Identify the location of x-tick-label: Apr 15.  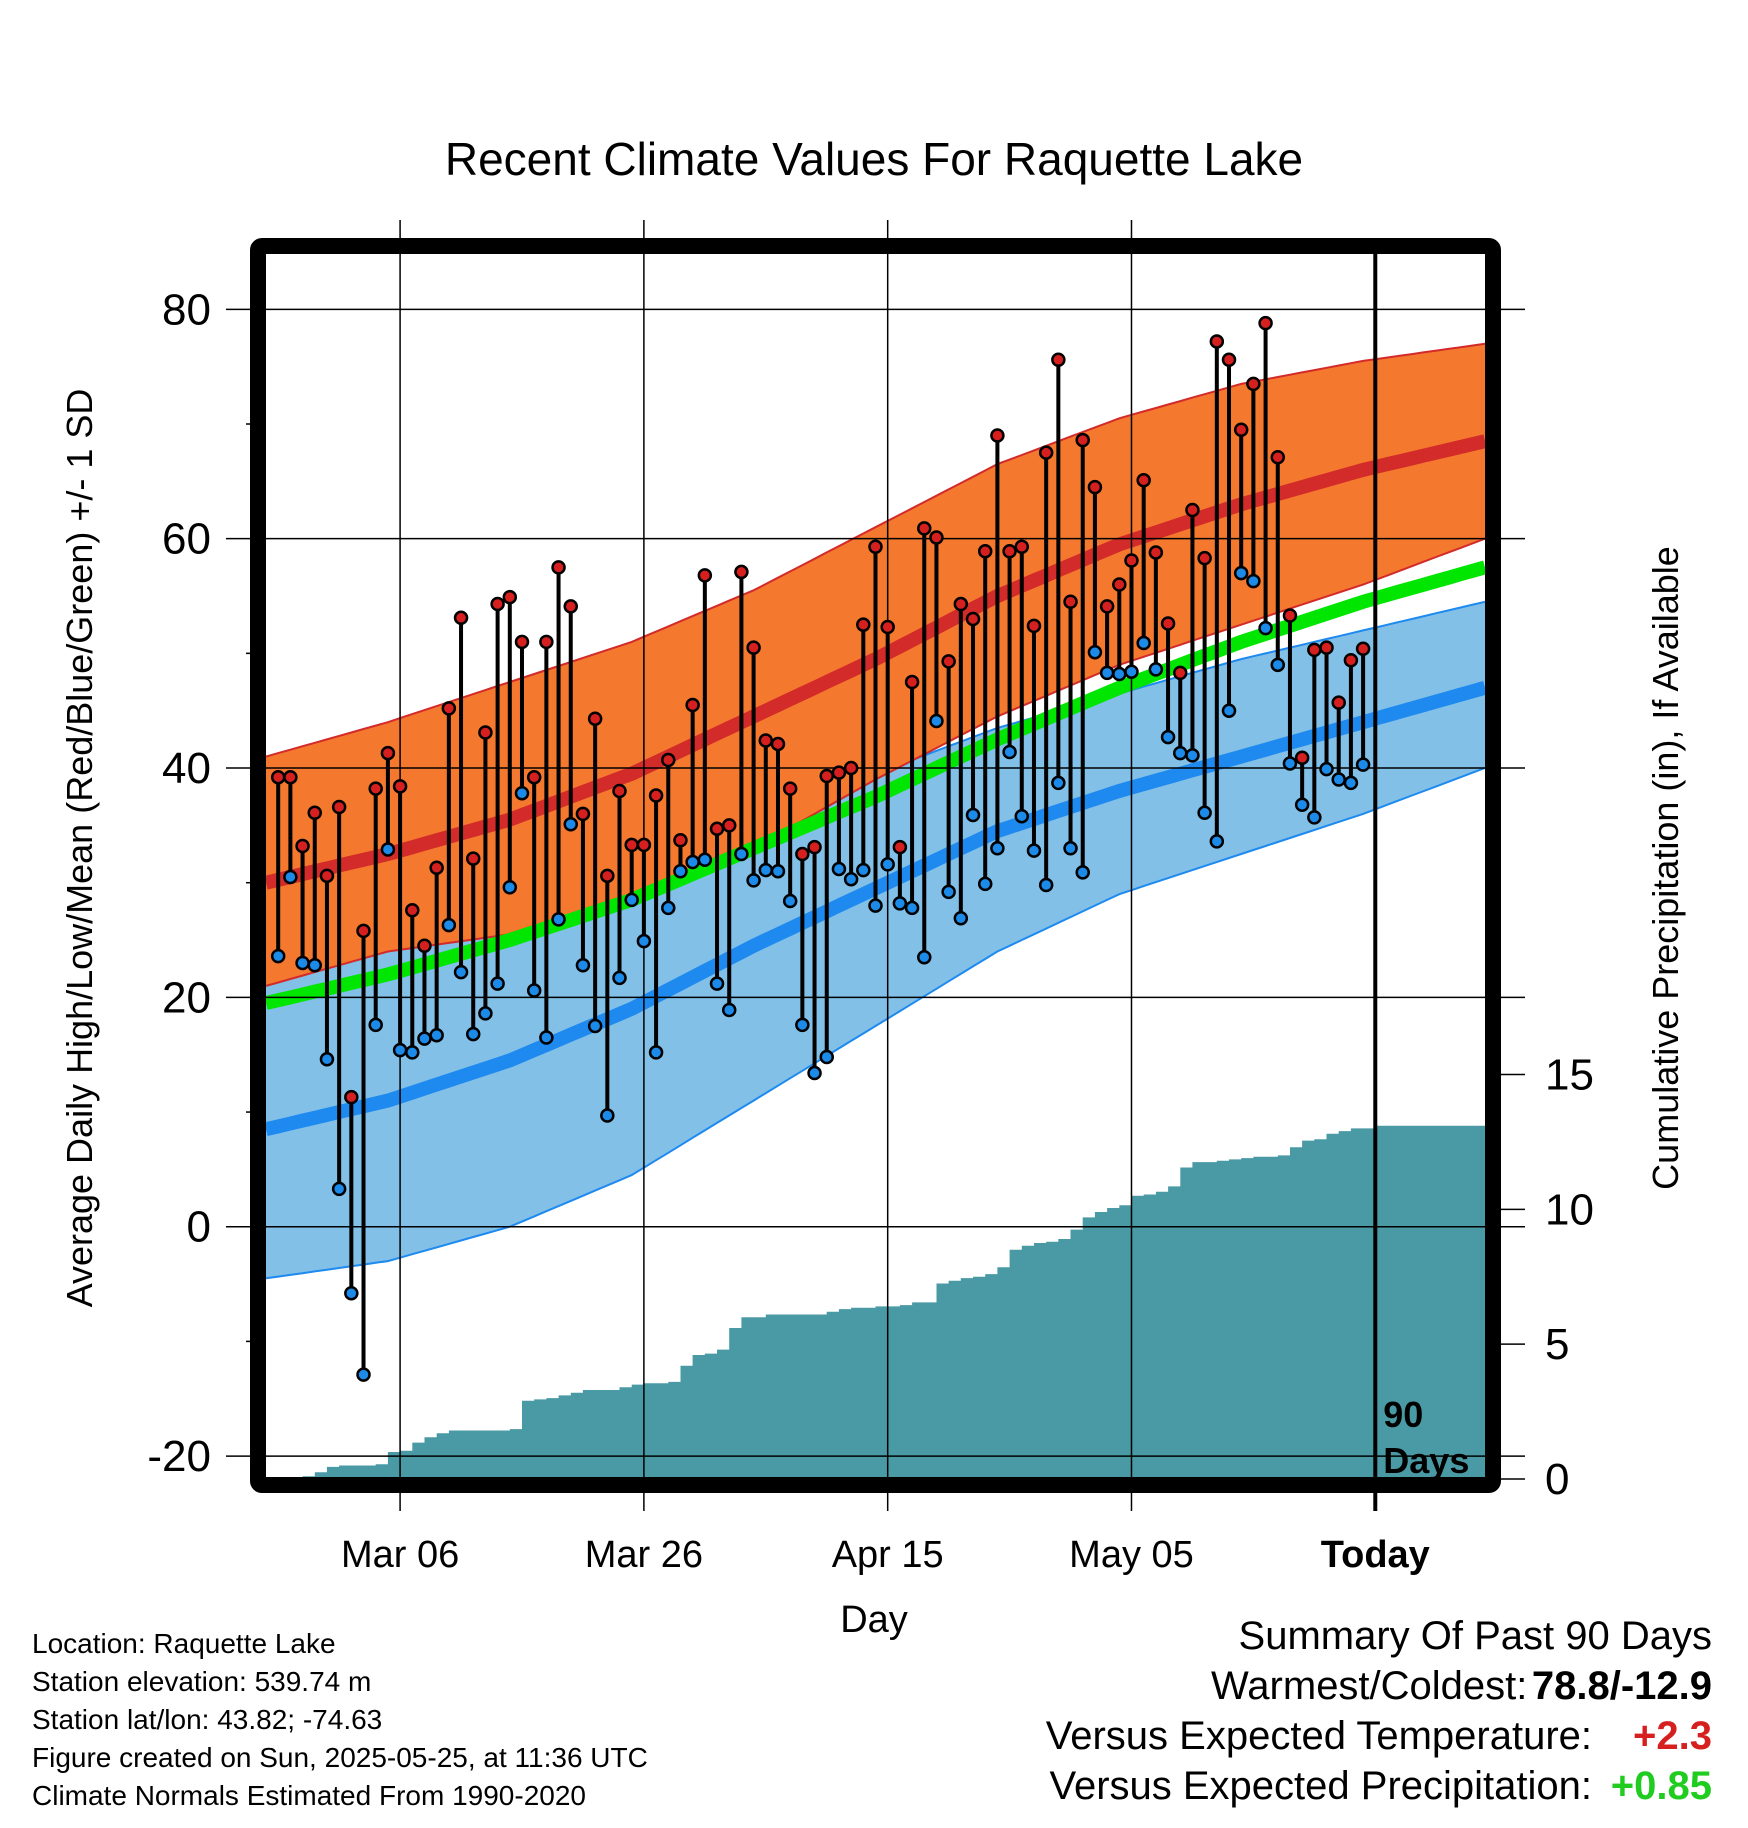
(888, 1555).